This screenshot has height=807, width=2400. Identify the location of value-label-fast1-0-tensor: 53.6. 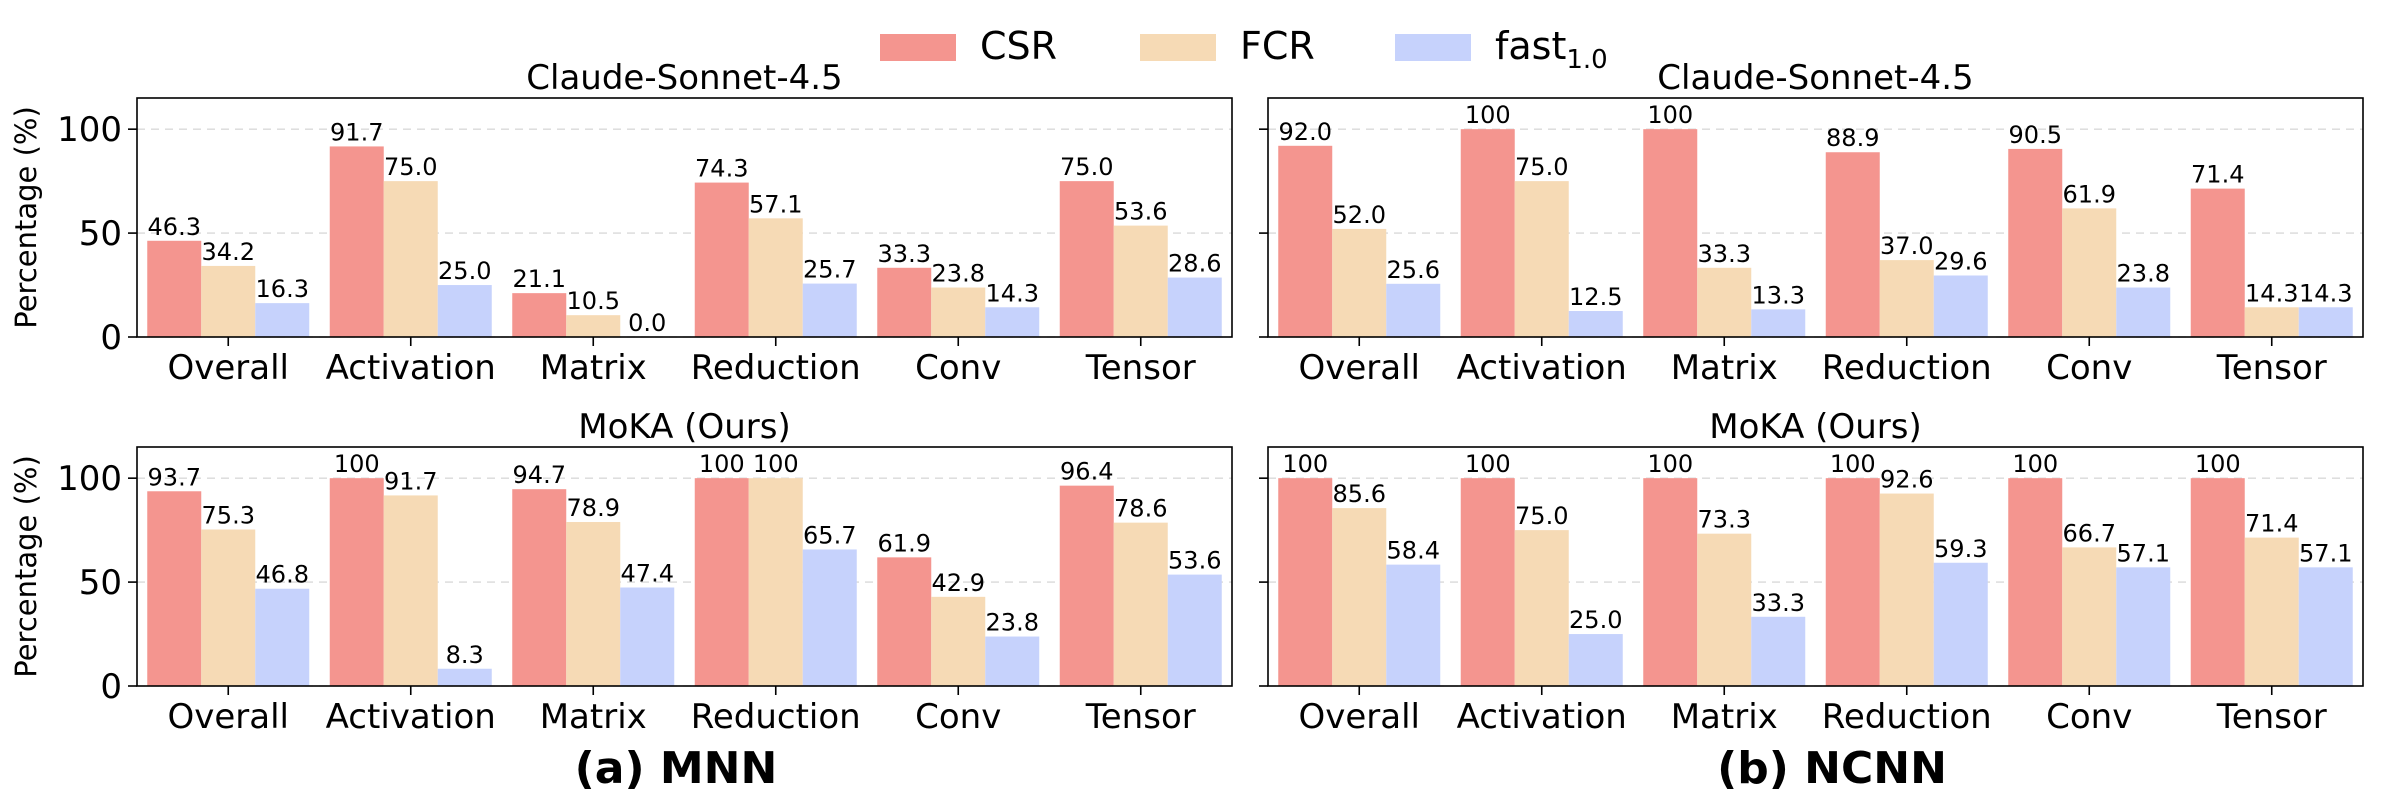
(1194, 561).